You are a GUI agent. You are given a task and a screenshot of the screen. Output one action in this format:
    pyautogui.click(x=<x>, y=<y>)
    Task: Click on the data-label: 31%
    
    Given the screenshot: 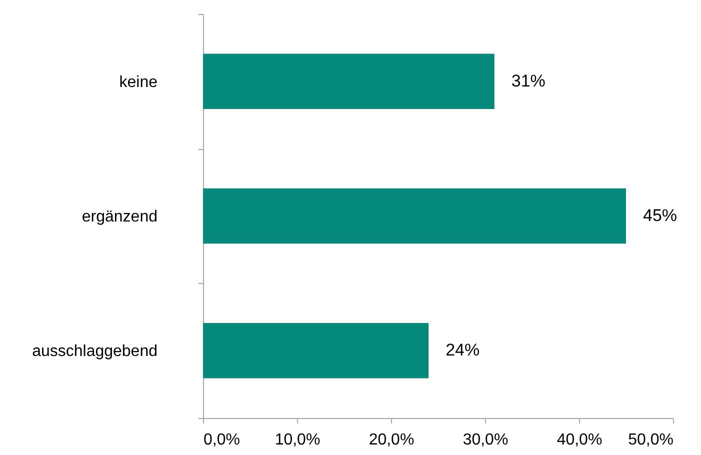 What is the action you would take?
    pyautogui.click(x=528, y=80)
    